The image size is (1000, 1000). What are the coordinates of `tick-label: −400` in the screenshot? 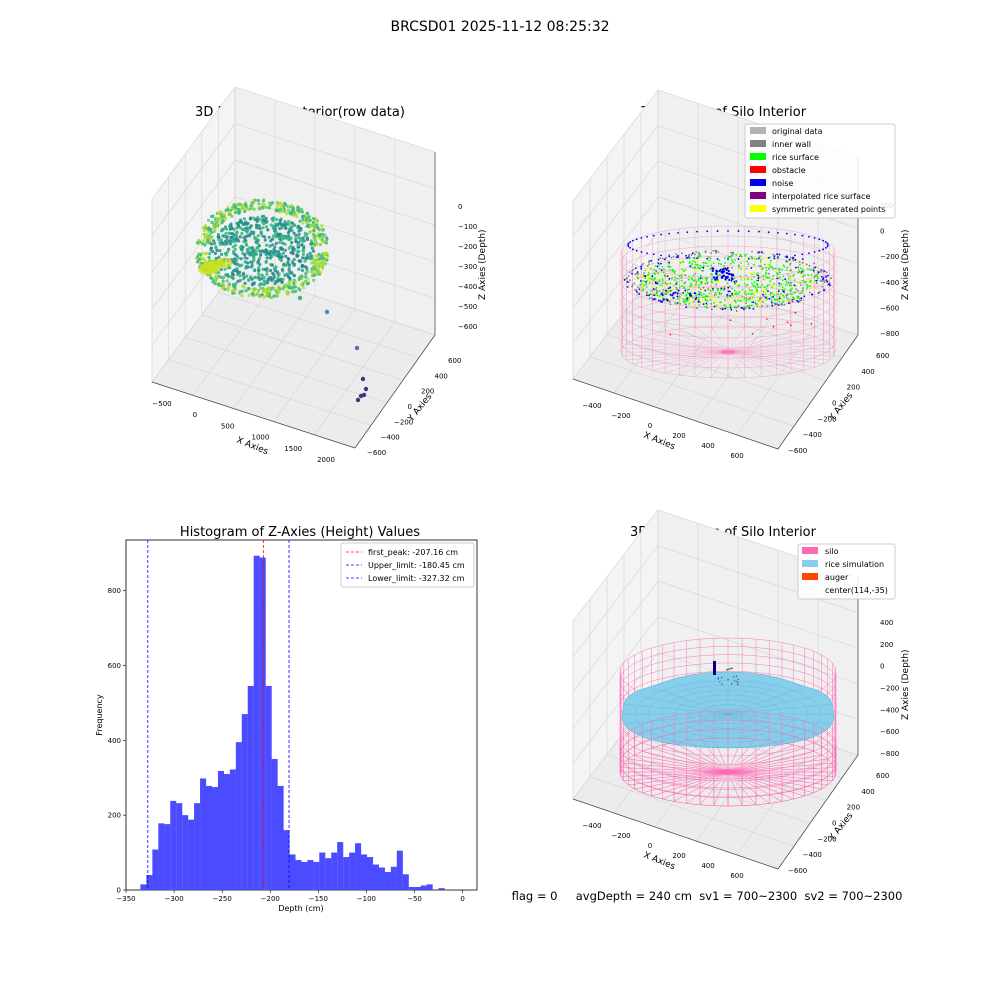 It's located at (591, 406).